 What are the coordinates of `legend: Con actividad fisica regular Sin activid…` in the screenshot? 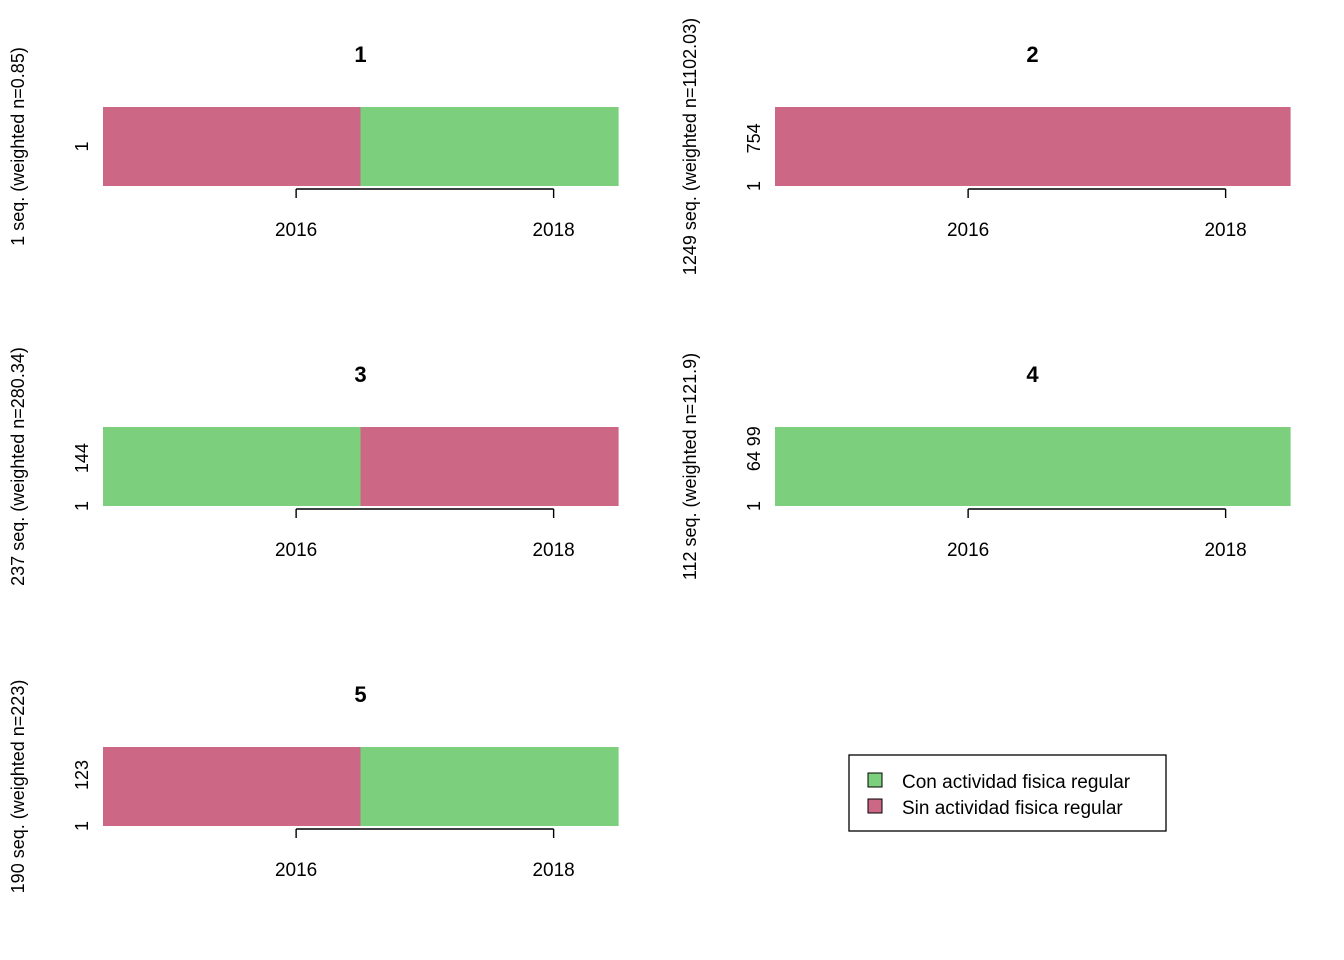 It's located at (1007, 793).